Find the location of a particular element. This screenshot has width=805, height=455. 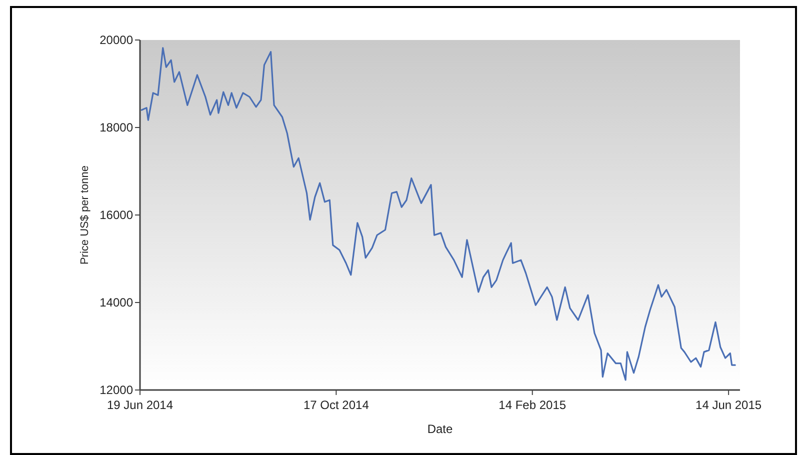

y-tick-label: 18000 is located at coordinates (117, 127).